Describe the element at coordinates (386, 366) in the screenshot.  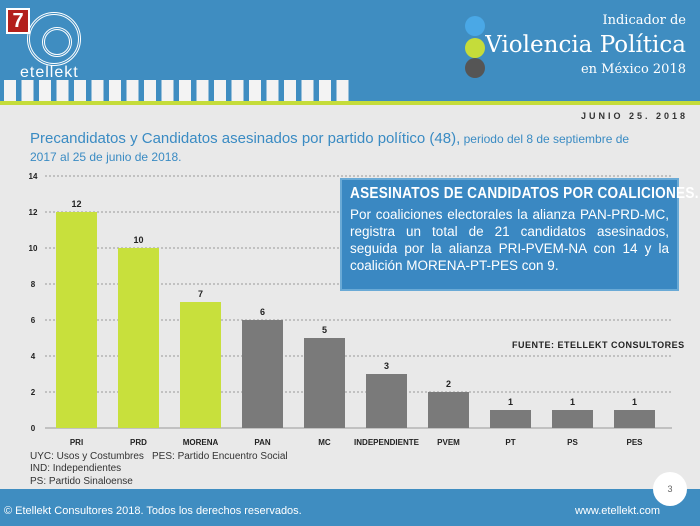
I see `data-label: 3` at that location.